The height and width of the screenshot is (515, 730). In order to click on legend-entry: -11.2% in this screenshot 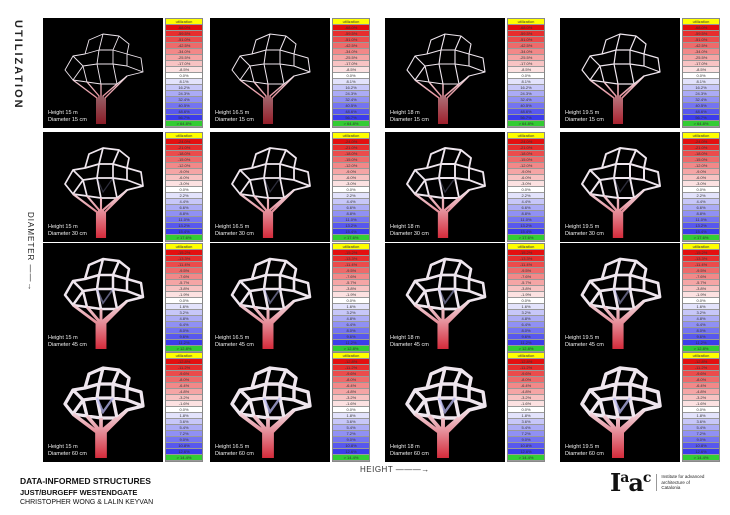, I will do `click(351, 368)`.